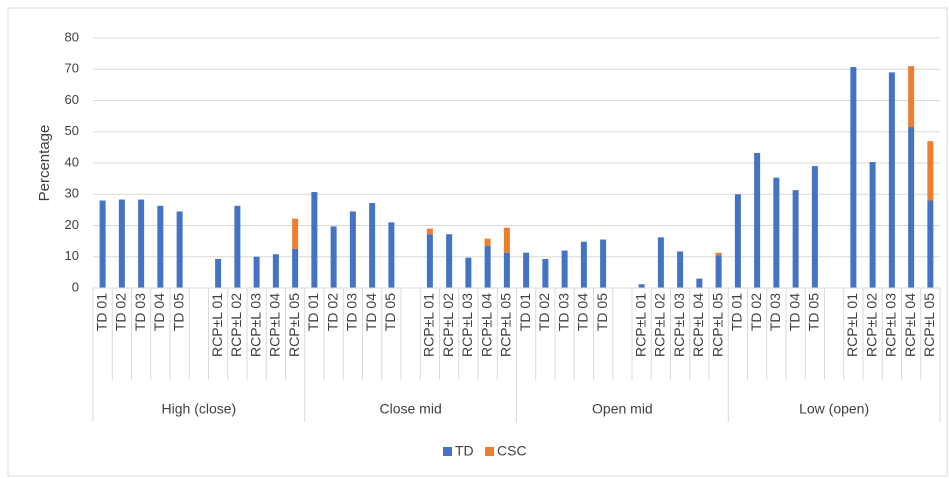 The width and height of the screenshot is (949, 478). Describe the element at coordinates (512, 451) in the screenshot. I see `legend-label: CSC` at that location.